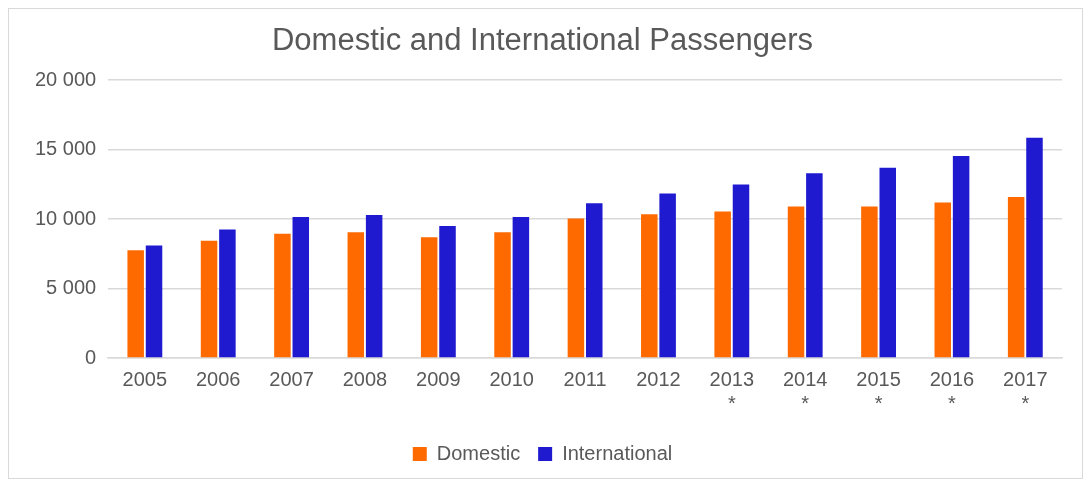  Describe the element at coordinates (66, 148) in the screenshot. I see `y-tick-label: 15 000` at that location.